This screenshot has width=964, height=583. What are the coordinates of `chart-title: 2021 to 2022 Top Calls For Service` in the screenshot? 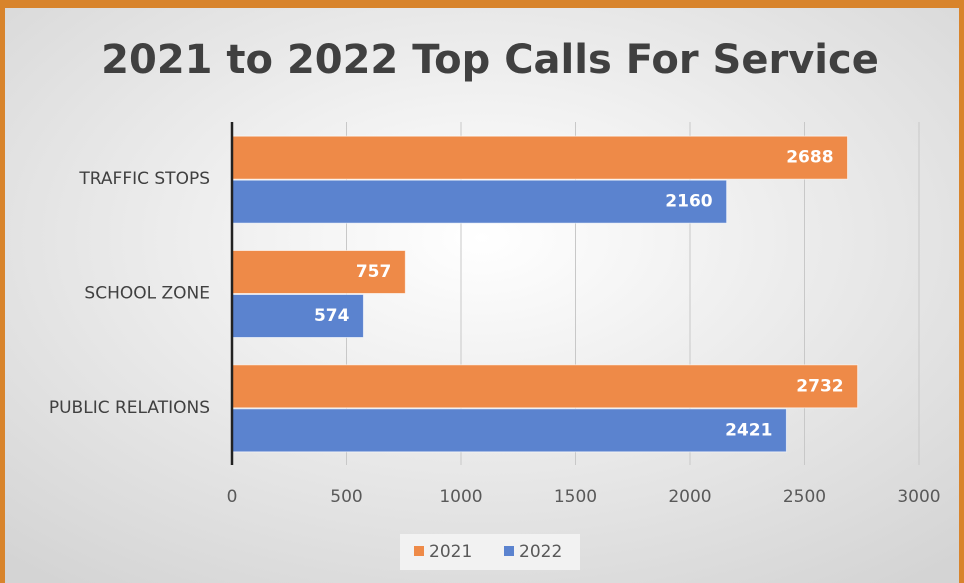 It's located at (490, 60).